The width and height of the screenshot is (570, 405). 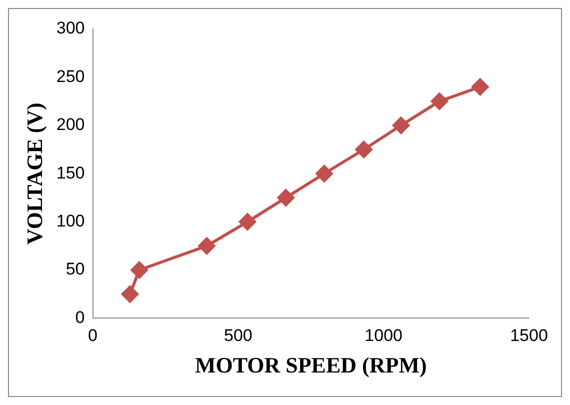 I want to click on y-tick-label: 300, so click(x=70, y=28).